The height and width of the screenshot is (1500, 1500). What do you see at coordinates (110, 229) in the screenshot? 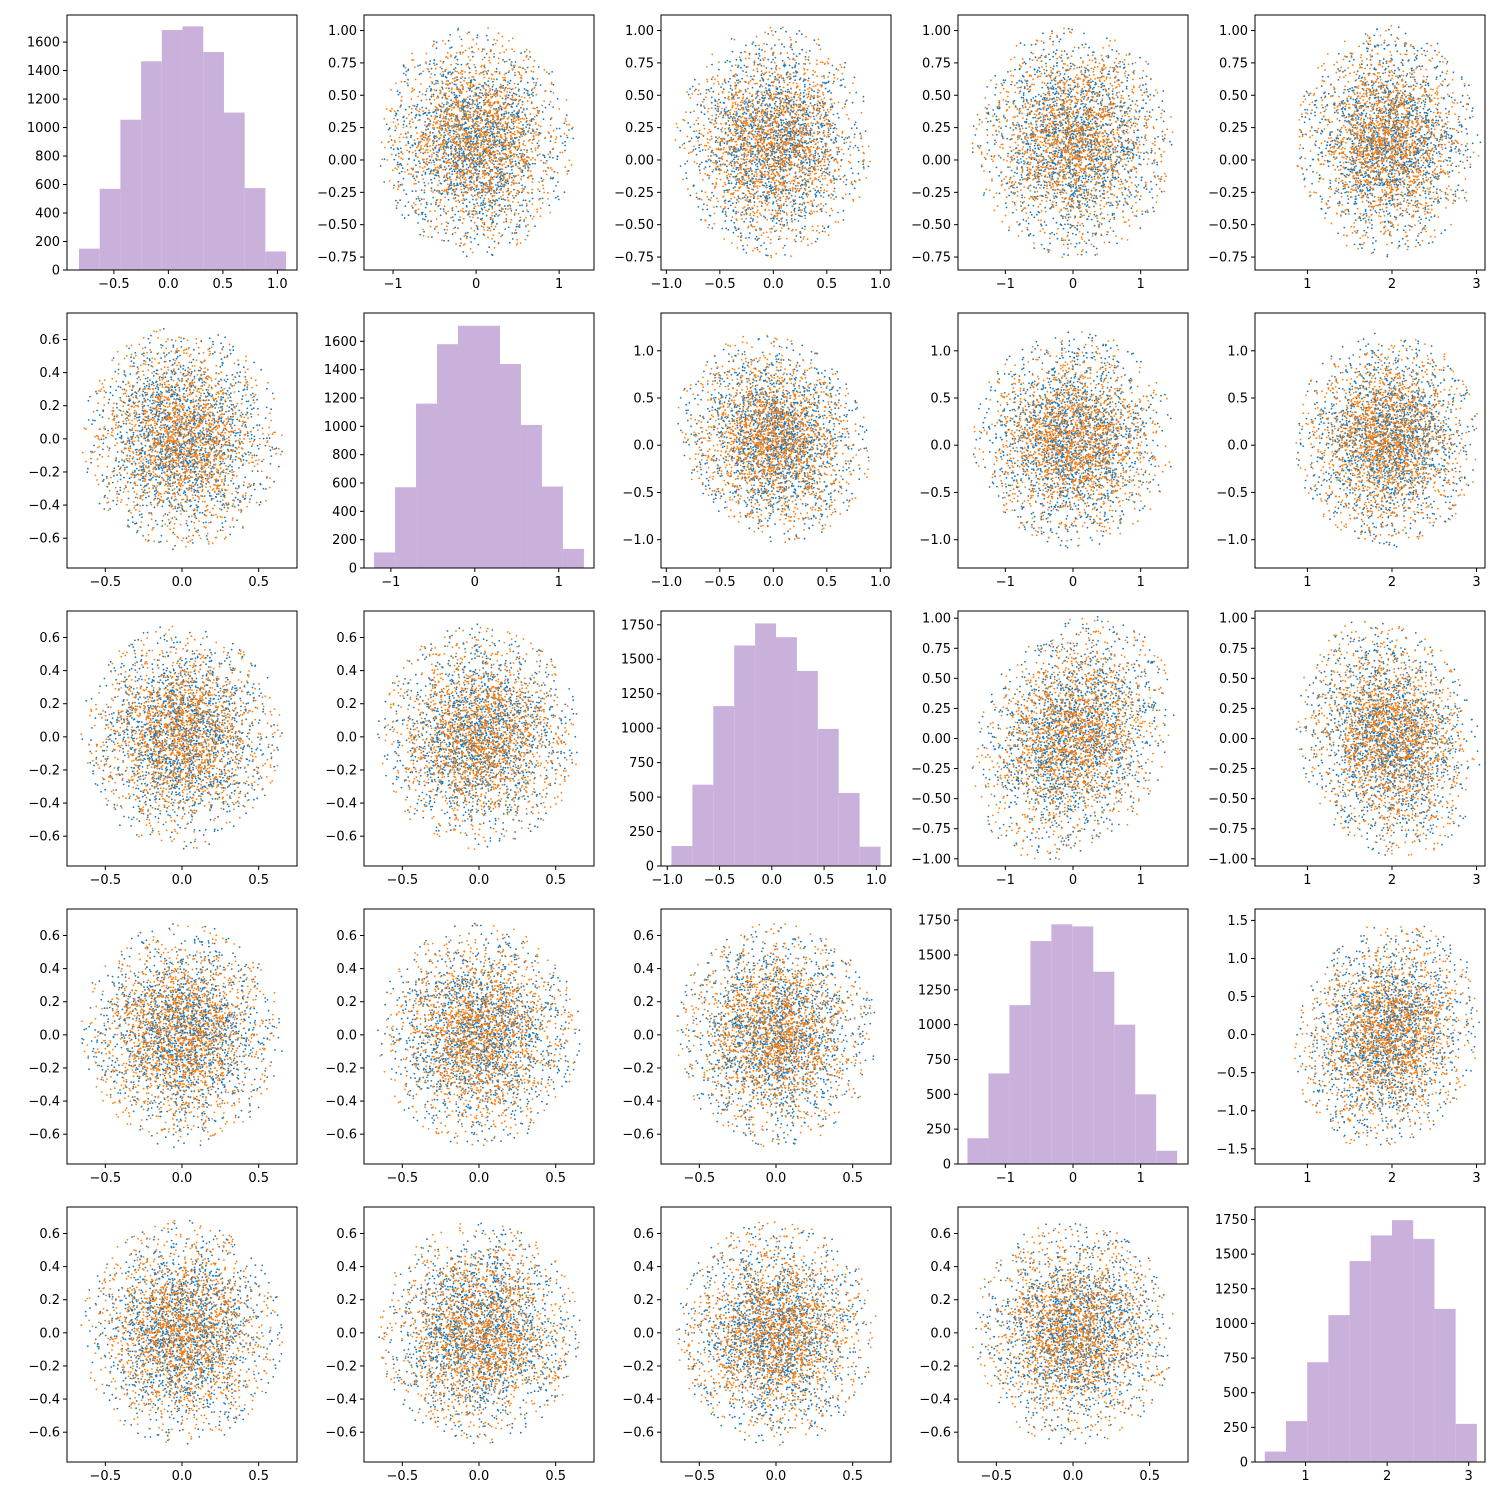
I see `histogram-bar` at bounding box center [110, 229].